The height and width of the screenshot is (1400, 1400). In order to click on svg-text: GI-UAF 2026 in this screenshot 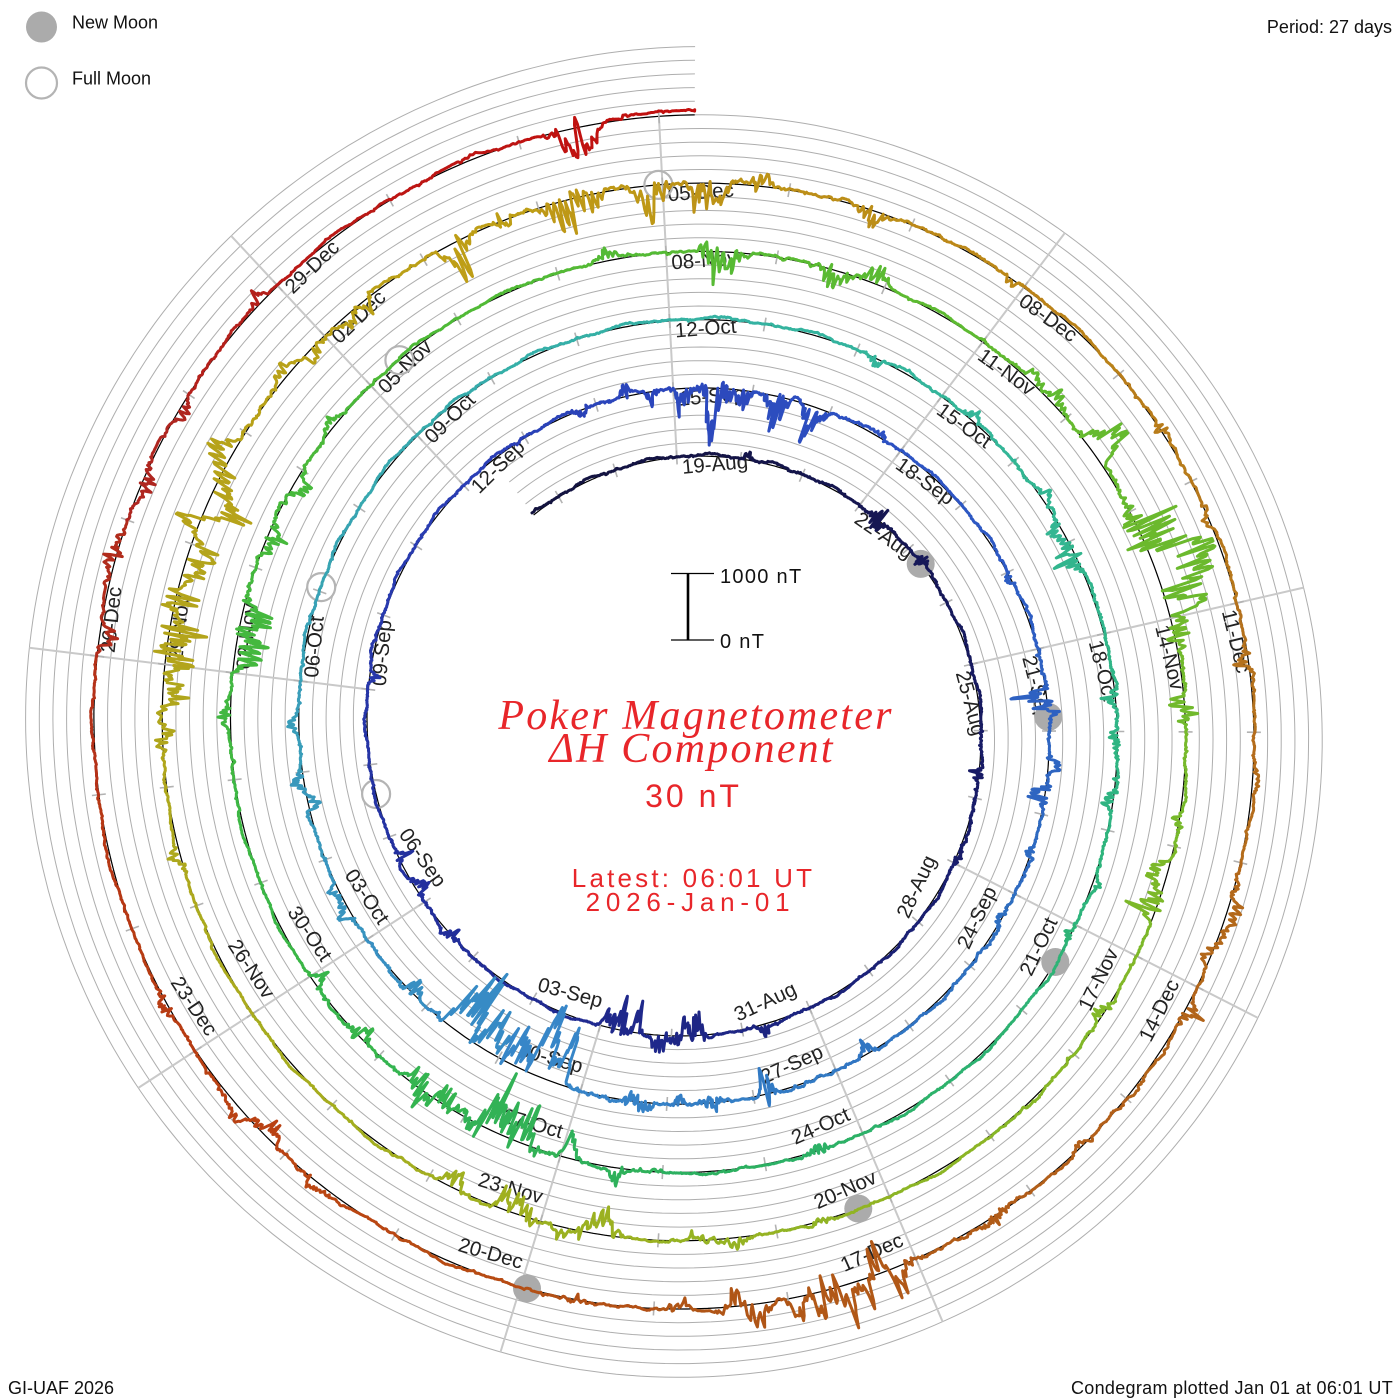, I will do `click(61, 1388)`.